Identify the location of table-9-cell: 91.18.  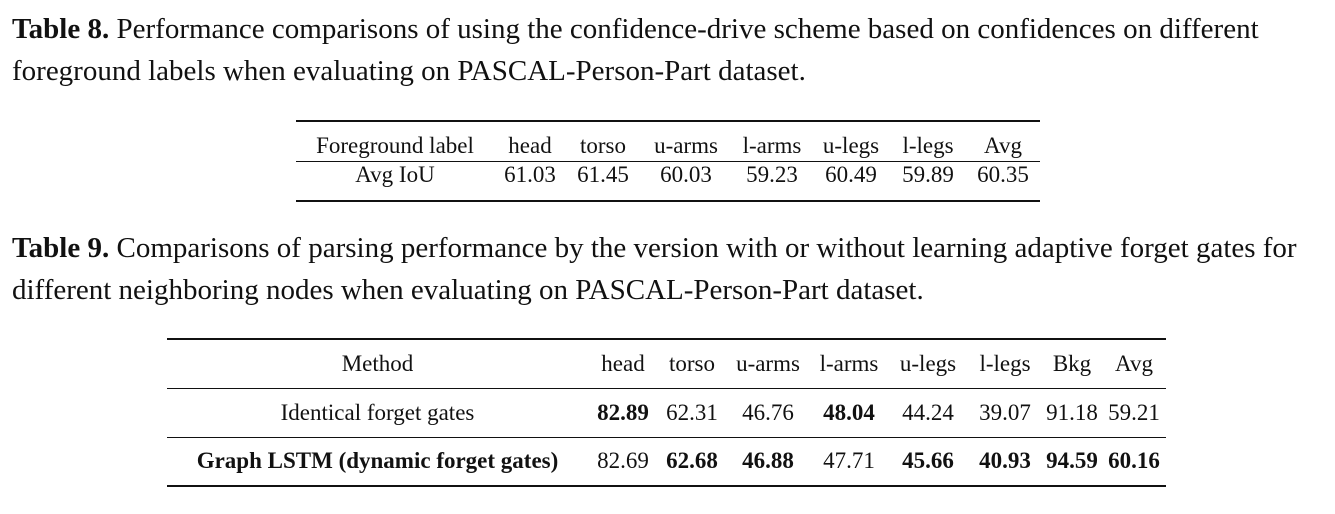
(1072, 413).